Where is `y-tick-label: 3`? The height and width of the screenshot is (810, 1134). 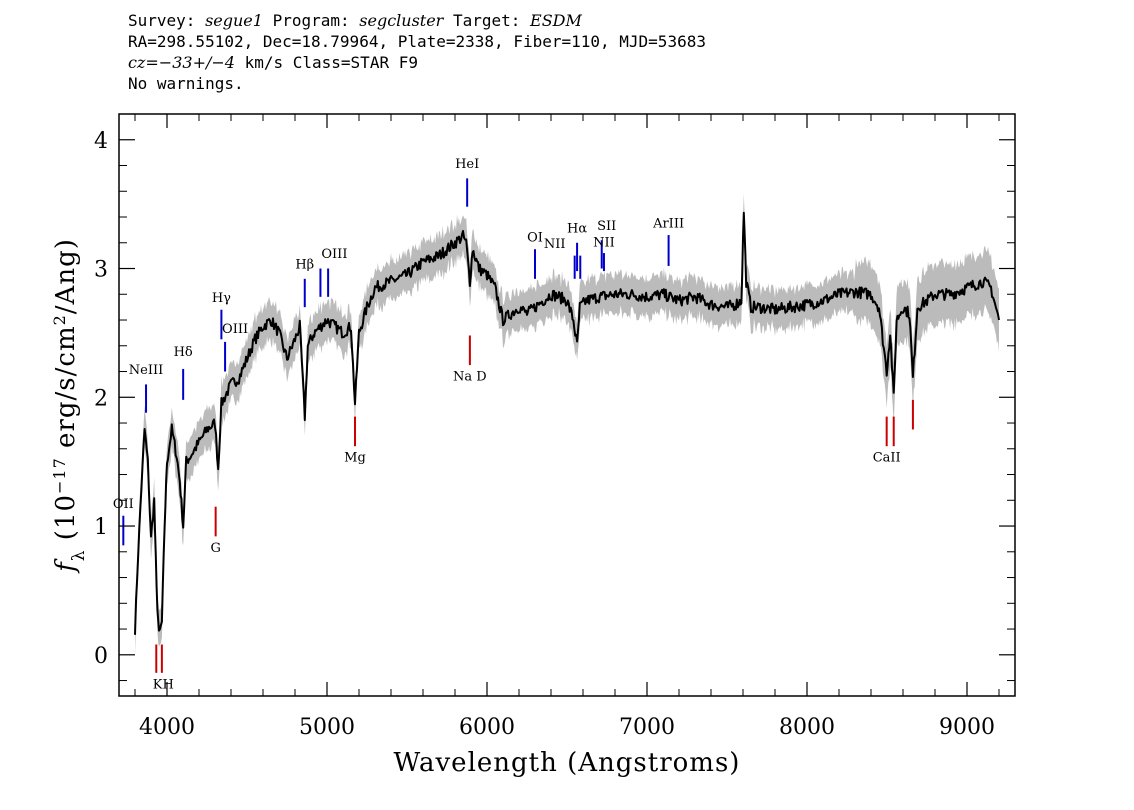 y-tick-label: 3 is located at coordinates (101, 270).